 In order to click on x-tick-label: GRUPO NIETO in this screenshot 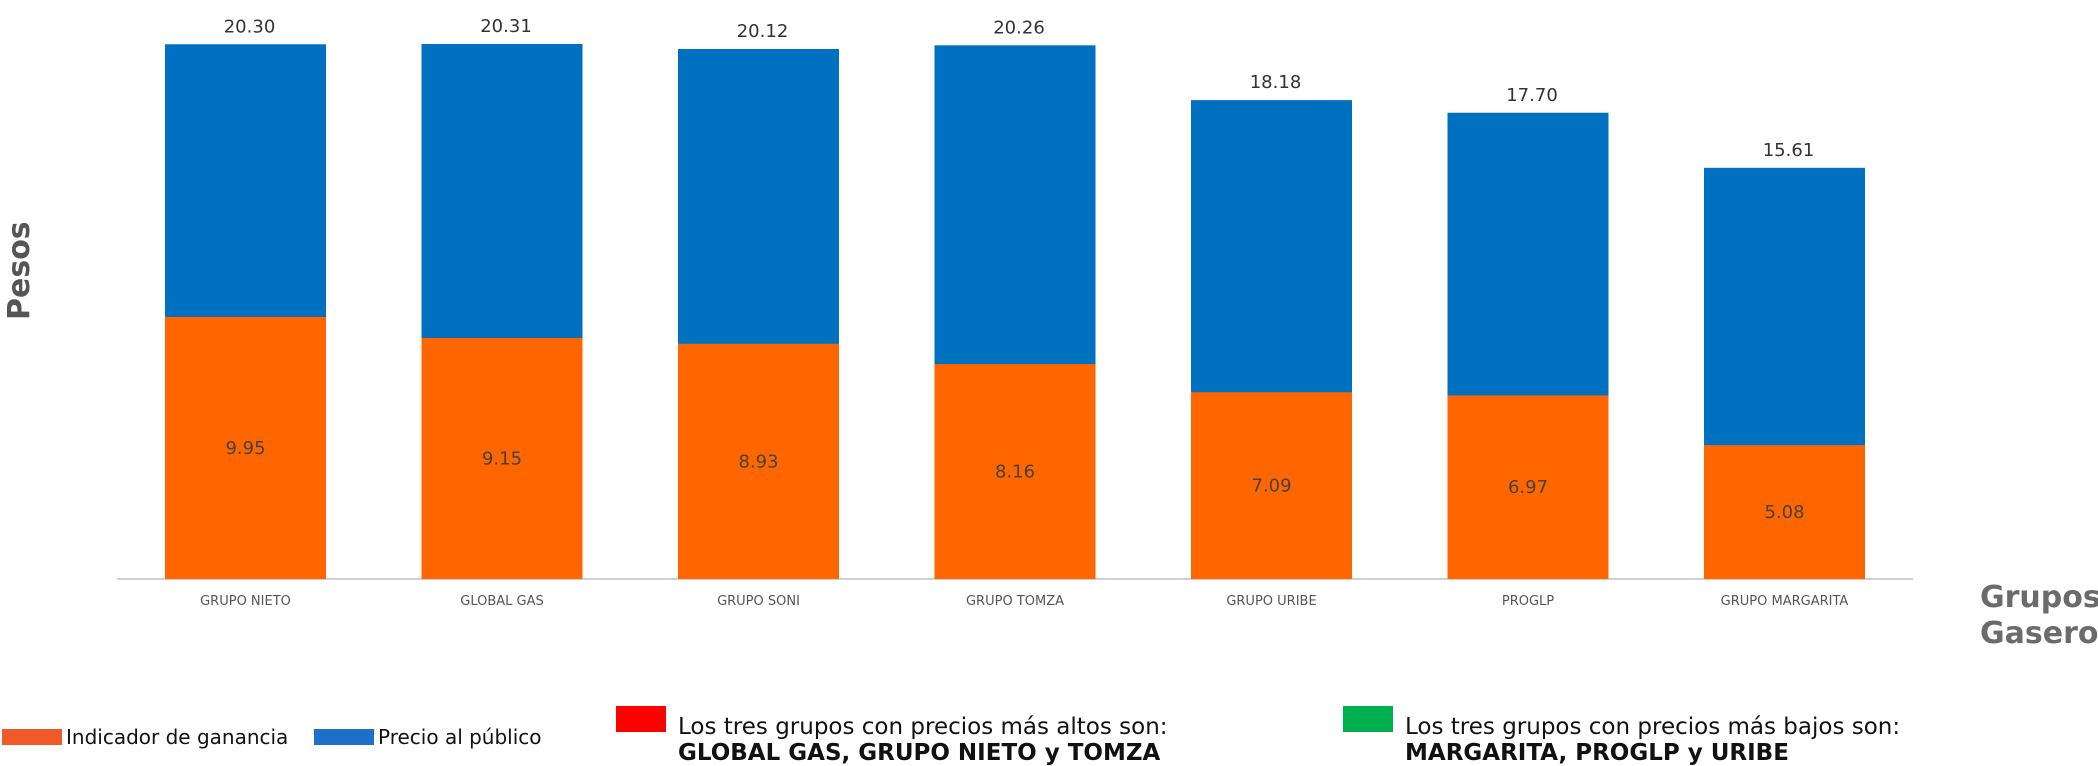, I will do `click(245, 601)`.